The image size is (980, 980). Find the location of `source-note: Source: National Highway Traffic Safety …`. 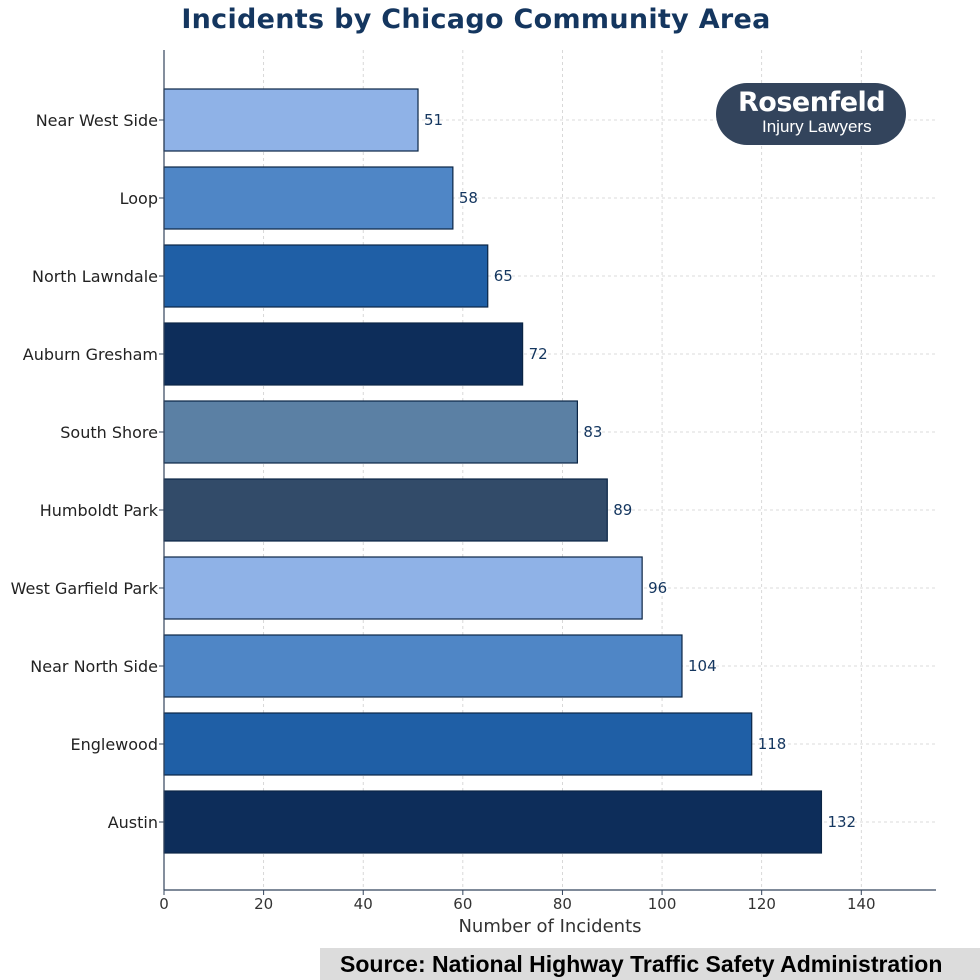

source-note: Source: National Highway Traffic Safety … is located at coordinates (650, 964).